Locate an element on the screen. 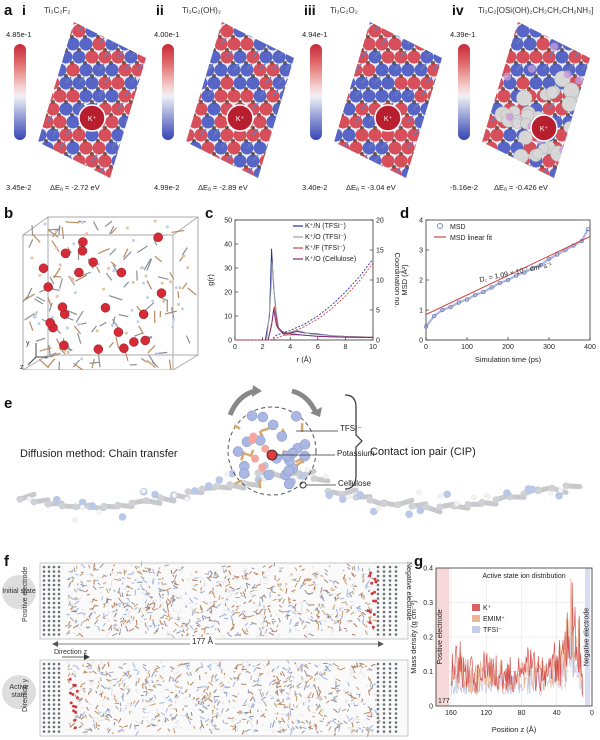  x-tick-label: 400 is located at coordinates (590, 347).